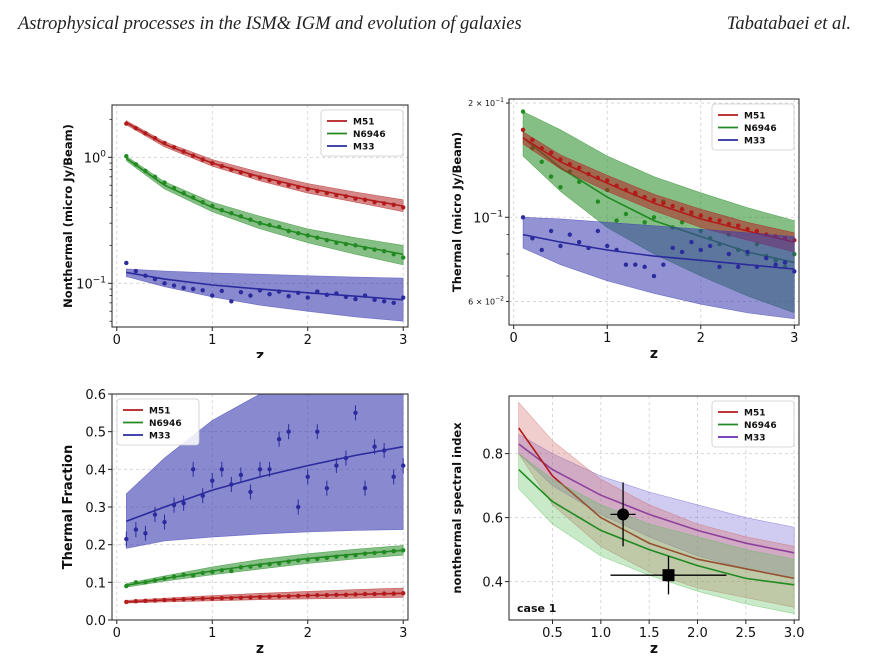  Describe the element at coordinates (403, 340) in the screenshot. I see `x-tick-label: 3` at that location.